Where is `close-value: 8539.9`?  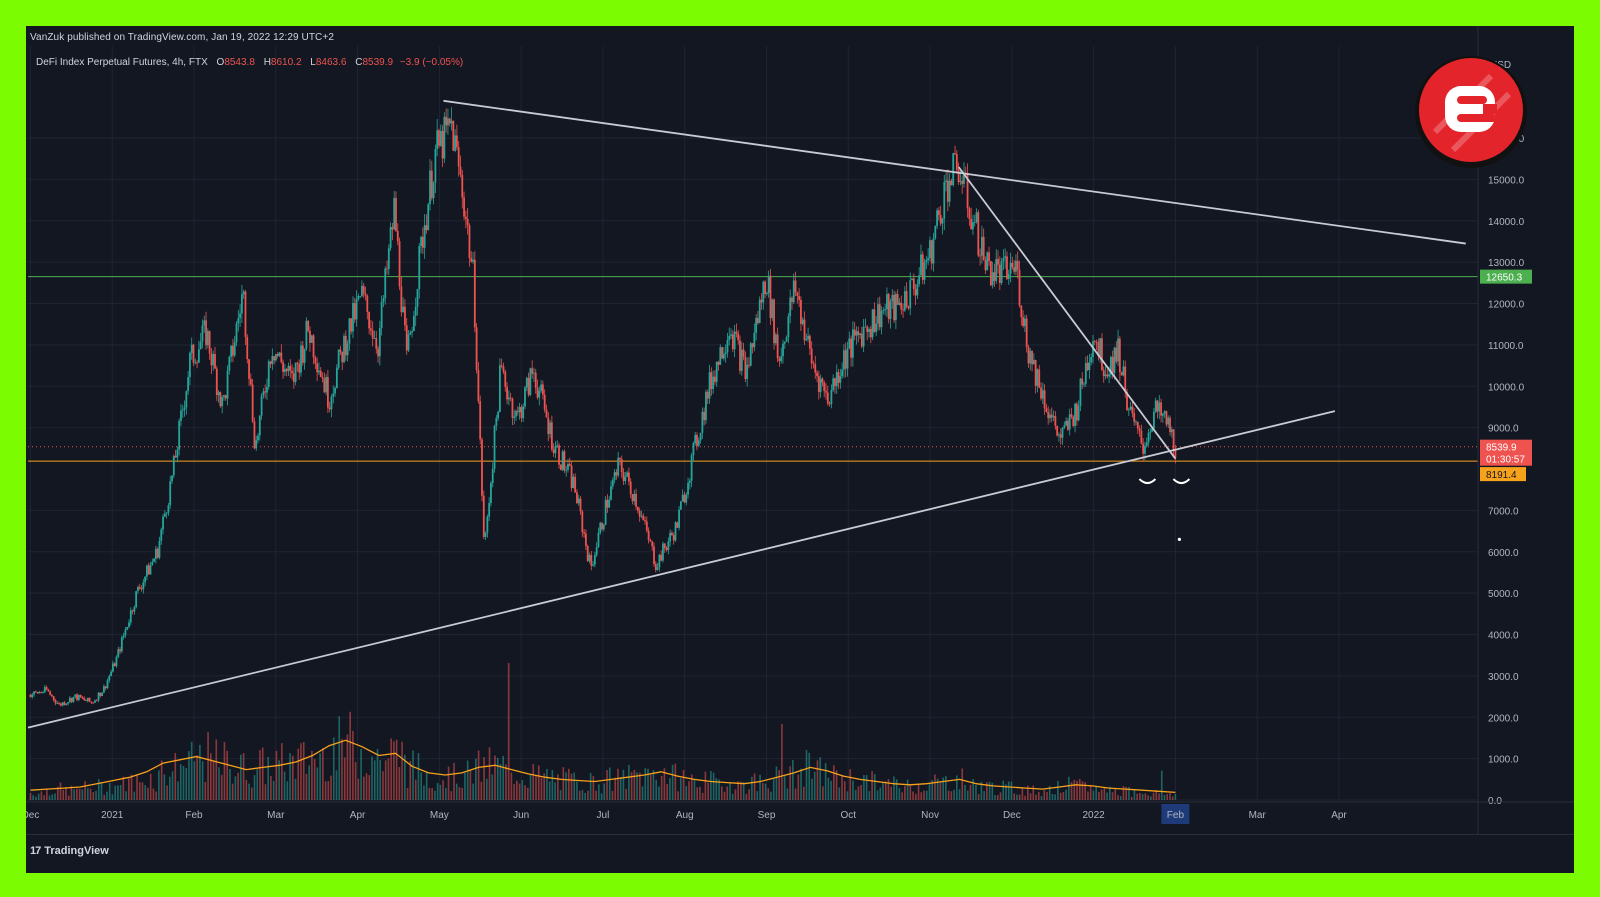
close-value: 8539.9 is located at coordinates (378, 62).